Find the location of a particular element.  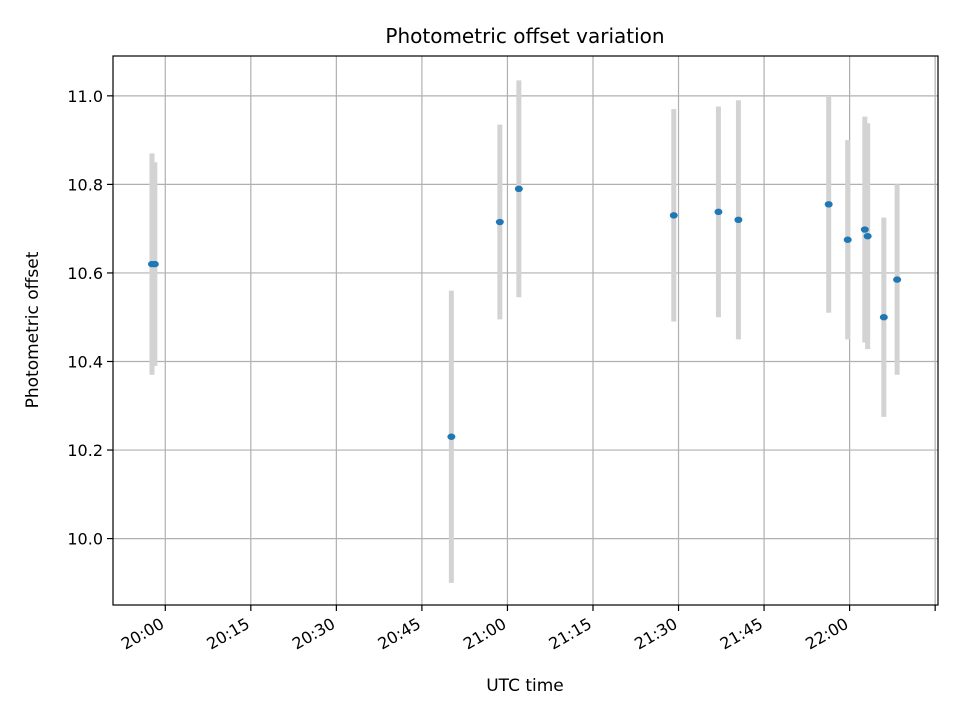

x-axis-title: UTC time is located at coordinates (525, 686).